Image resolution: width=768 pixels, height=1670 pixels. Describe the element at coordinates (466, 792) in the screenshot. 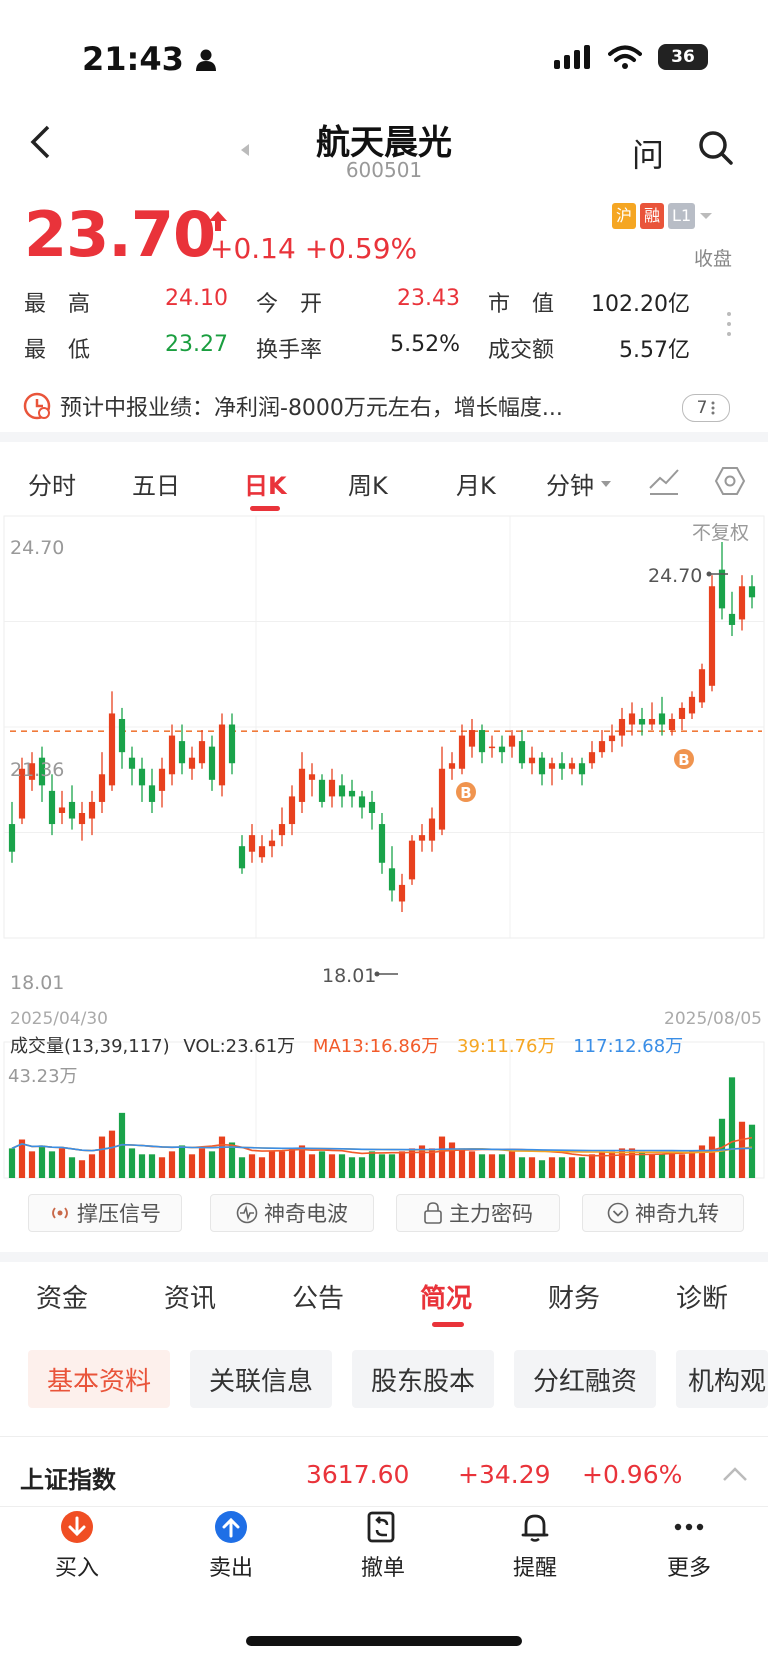

I see `buy-marker-1: B` at that location.